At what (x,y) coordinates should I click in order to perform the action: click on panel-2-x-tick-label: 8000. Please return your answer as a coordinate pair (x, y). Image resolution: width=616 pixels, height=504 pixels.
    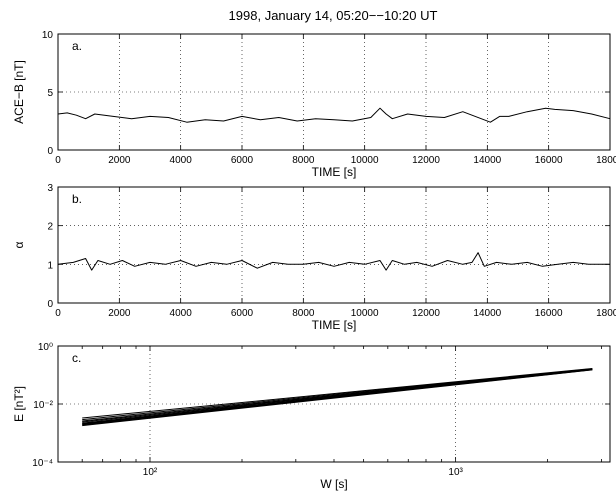
    Looking at the image, I should click on (303, 313).